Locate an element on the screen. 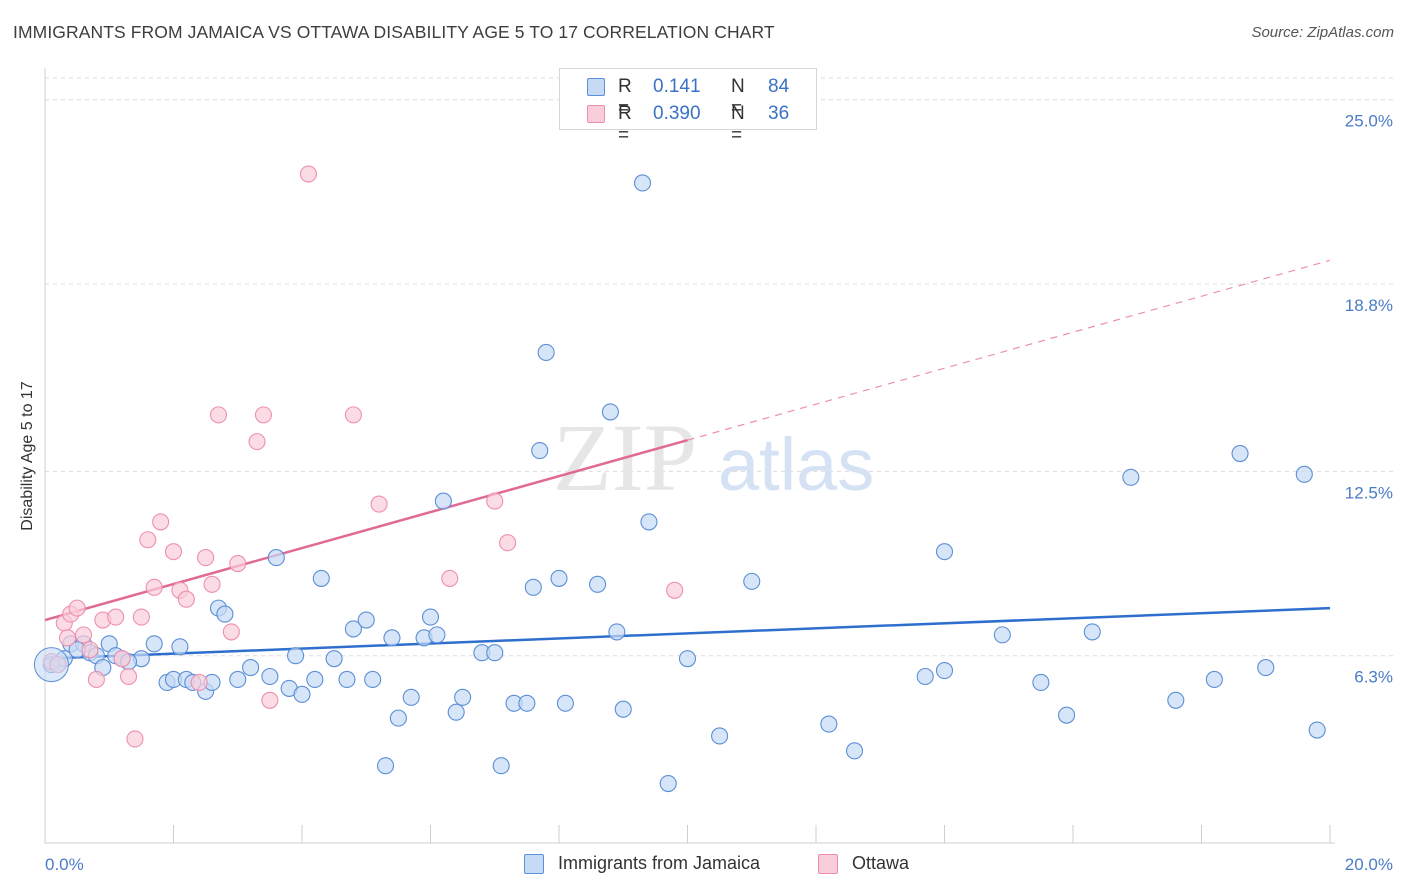 This screenshot has width=1406, height=892. legend-n-value: 84 is located at coordinates (779, 86).